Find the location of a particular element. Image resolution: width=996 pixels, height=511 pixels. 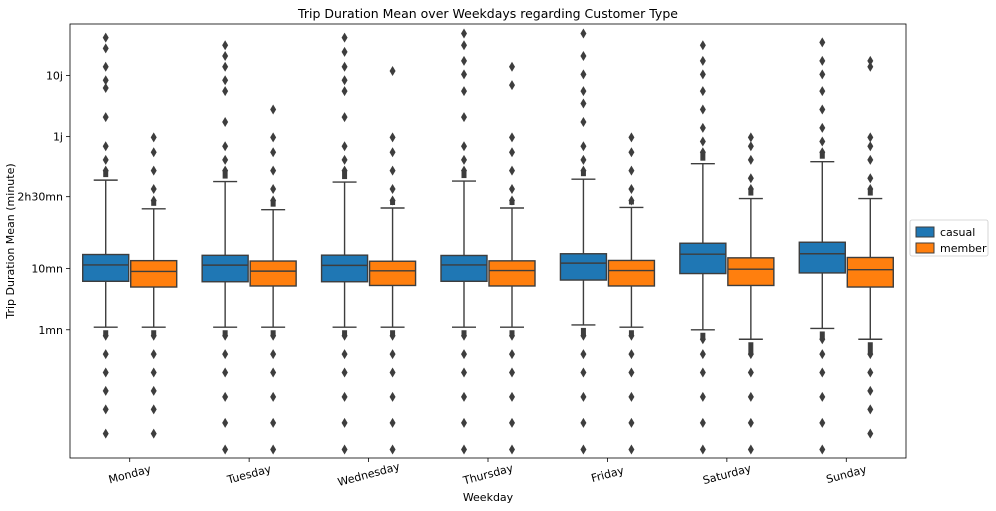

y-axis-label: Trip Duration Mean (minute) is located at coordinates (10, 241).